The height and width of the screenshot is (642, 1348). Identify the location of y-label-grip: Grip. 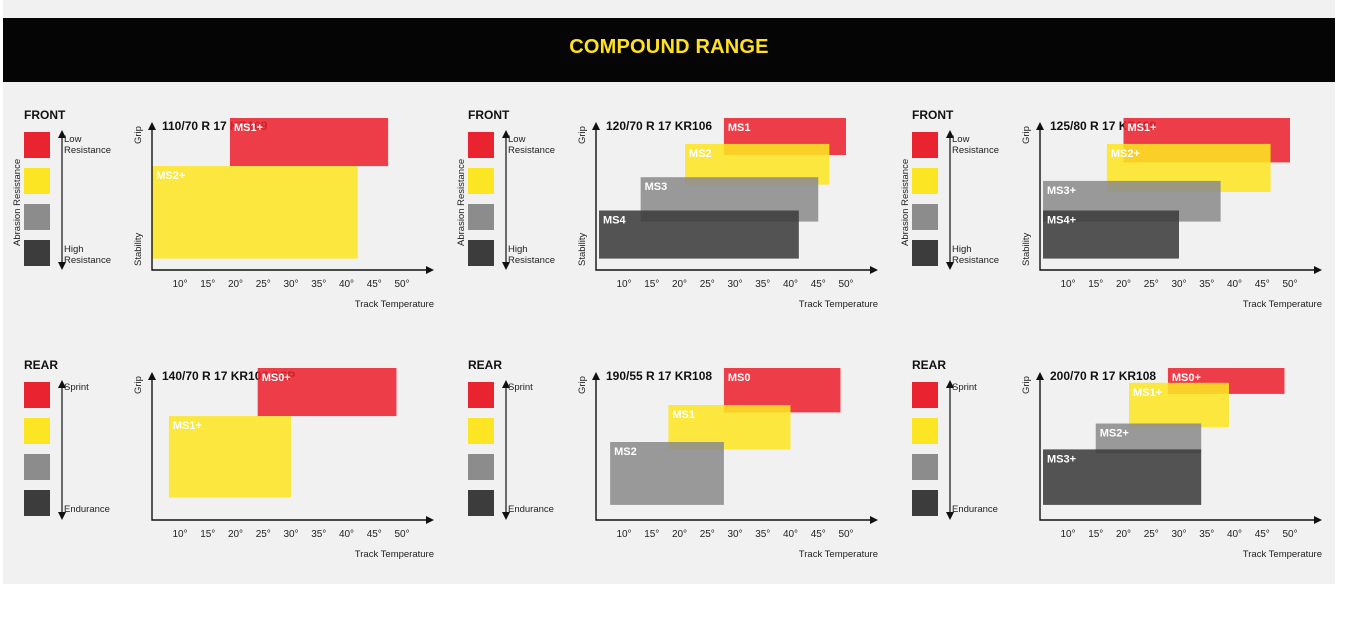
(1026, 135).